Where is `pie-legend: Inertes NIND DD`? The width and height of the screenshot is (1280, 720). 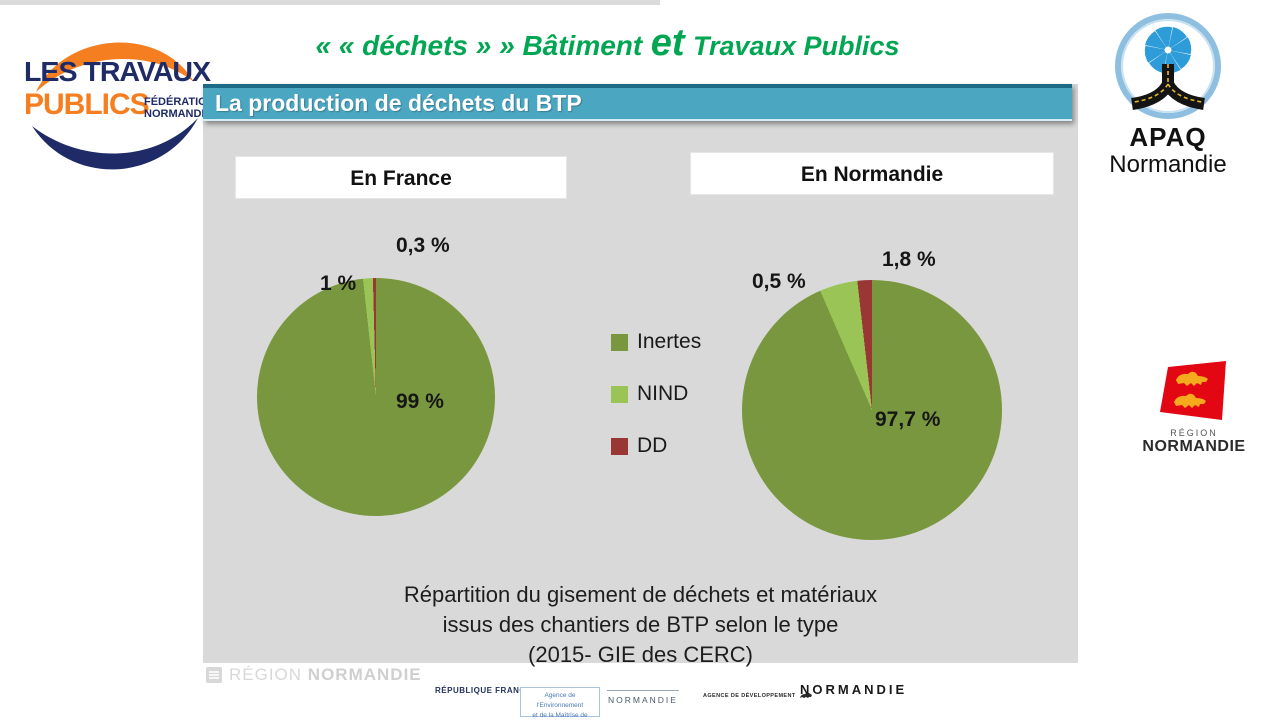 pie-legend: Inertes NIND DD is located at coordinates (656, 408).